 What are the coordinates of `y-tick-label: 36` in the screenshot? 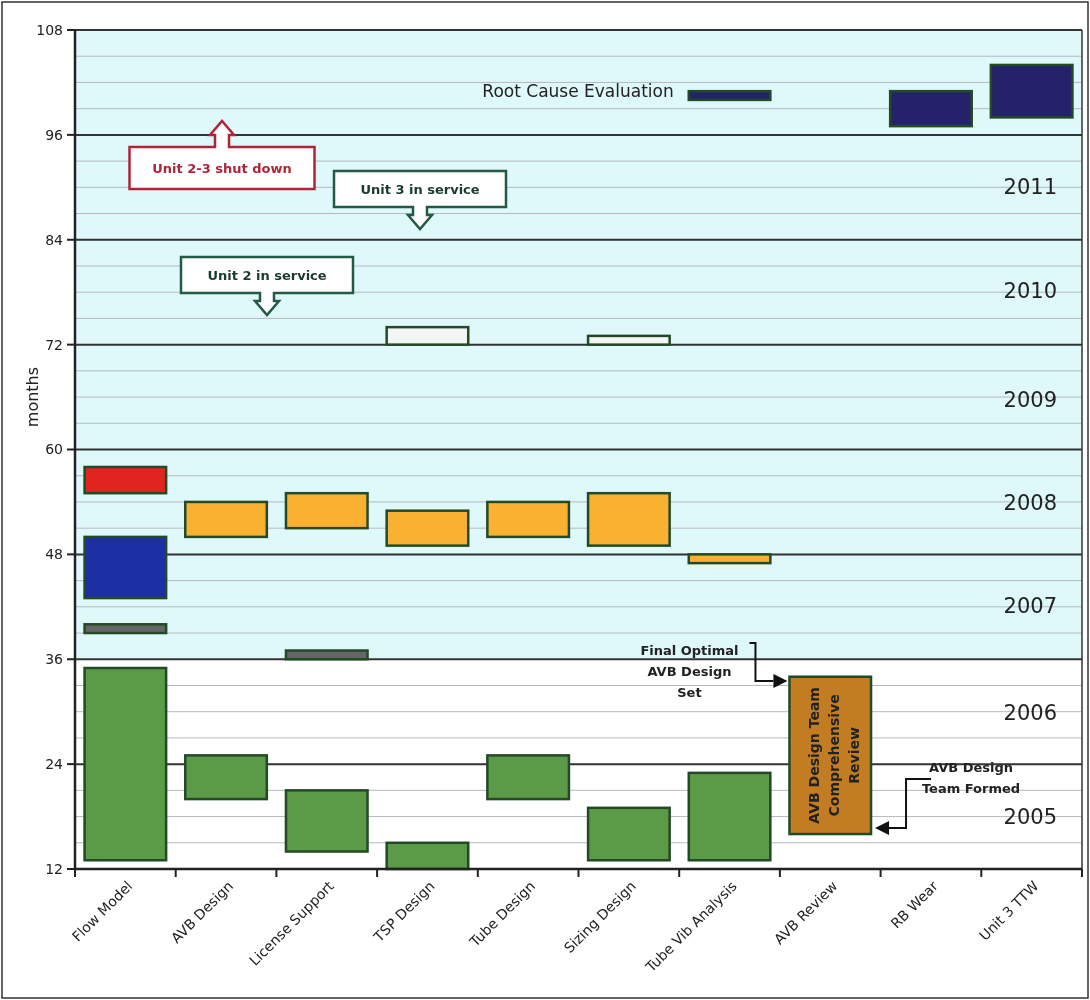 It's located at (54, 659).